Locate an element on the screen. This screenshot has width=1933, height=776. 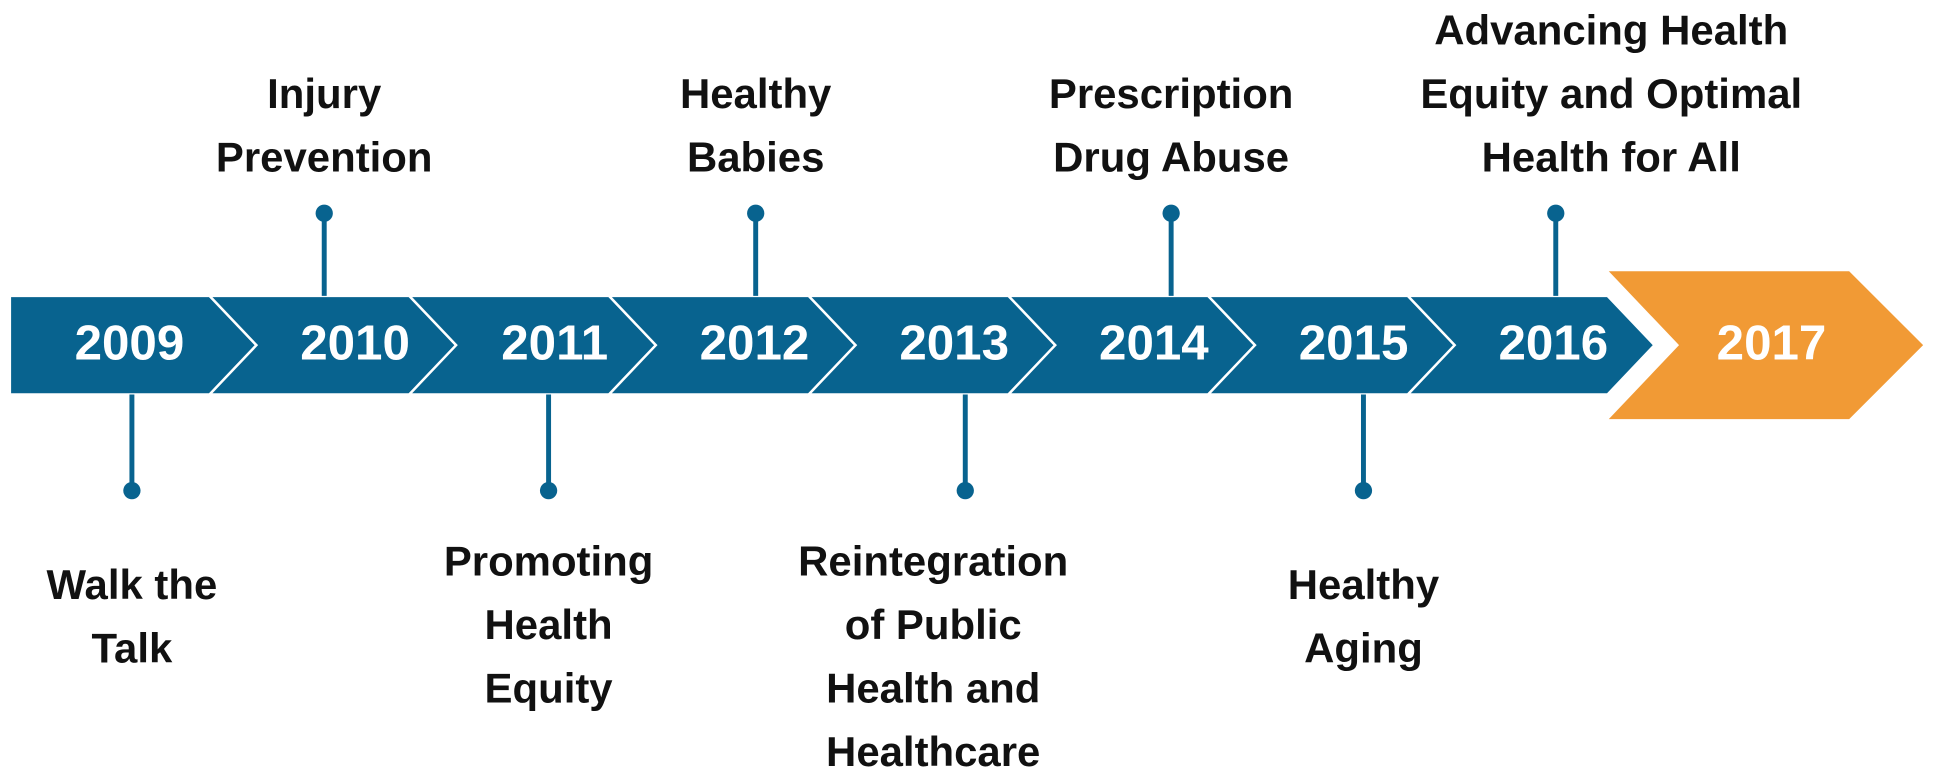
year: 2014 is located at coordinates (1154, 342).